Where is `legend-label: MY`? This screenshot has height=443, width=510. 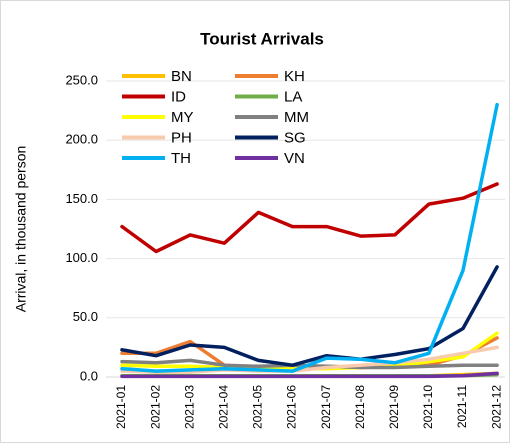
legend-label: MY is located at coordinates (182, 117).